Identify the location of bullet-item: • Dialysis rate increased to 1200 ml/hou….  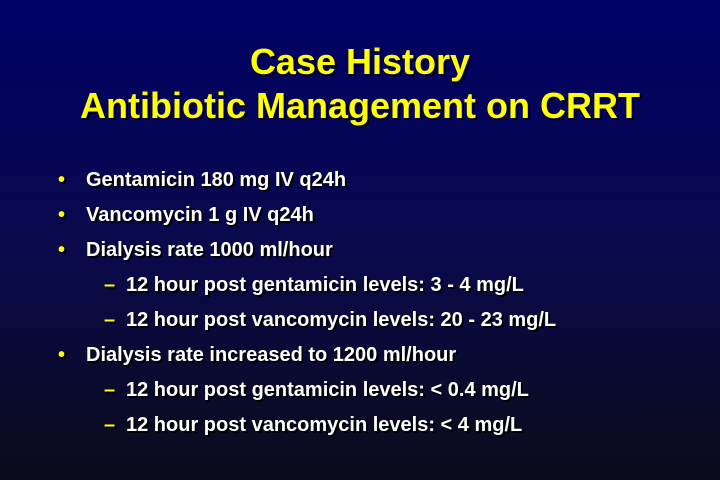
(378, 355).